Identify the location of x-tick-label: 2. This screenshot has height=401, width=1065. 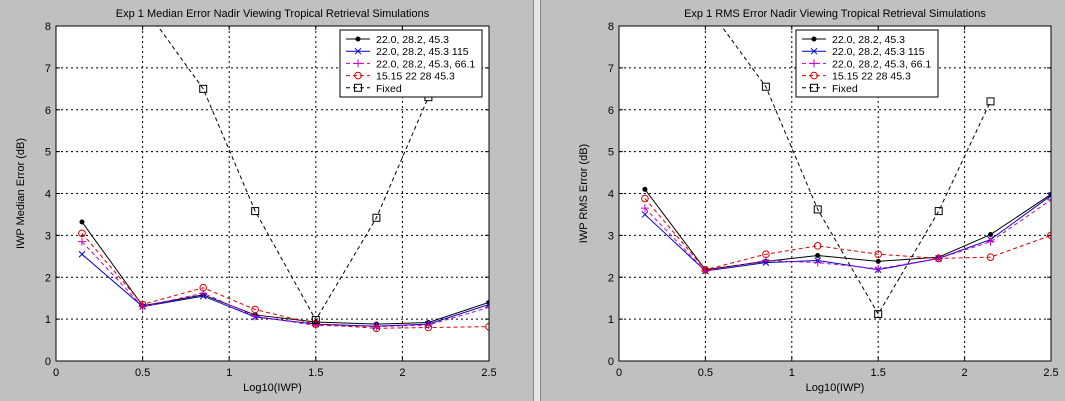
(402, 373).